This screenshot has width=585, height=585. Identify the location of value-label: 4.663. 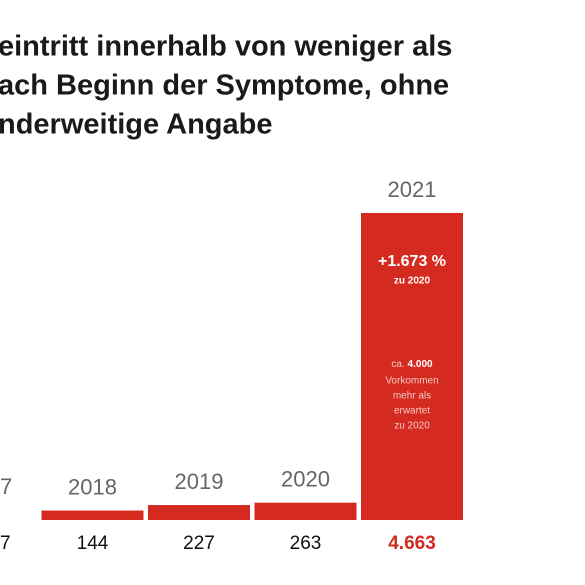
(412, 543).